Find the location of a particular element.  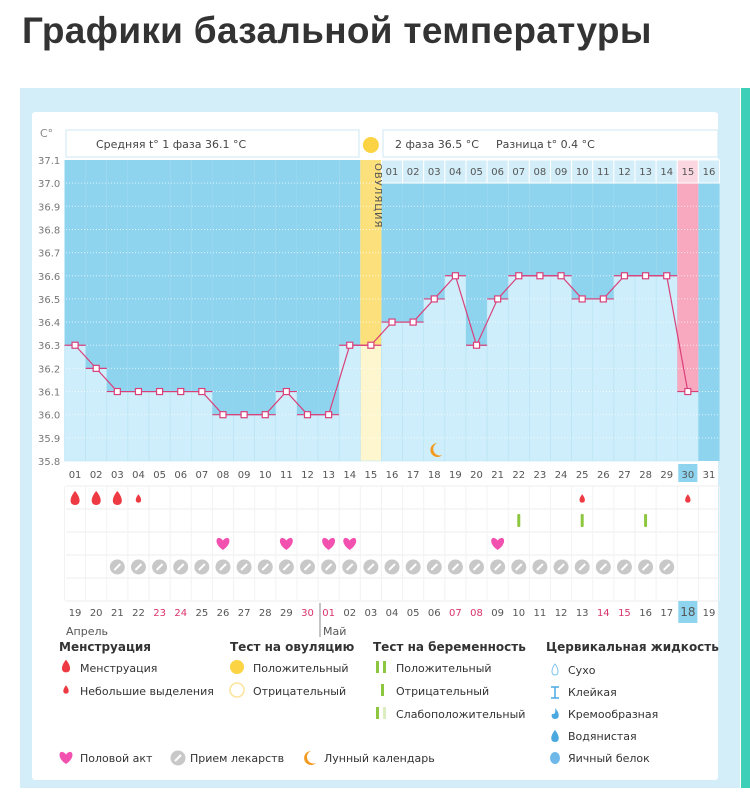

calendar-date-label: 20 is located at coordinates (96, 613).